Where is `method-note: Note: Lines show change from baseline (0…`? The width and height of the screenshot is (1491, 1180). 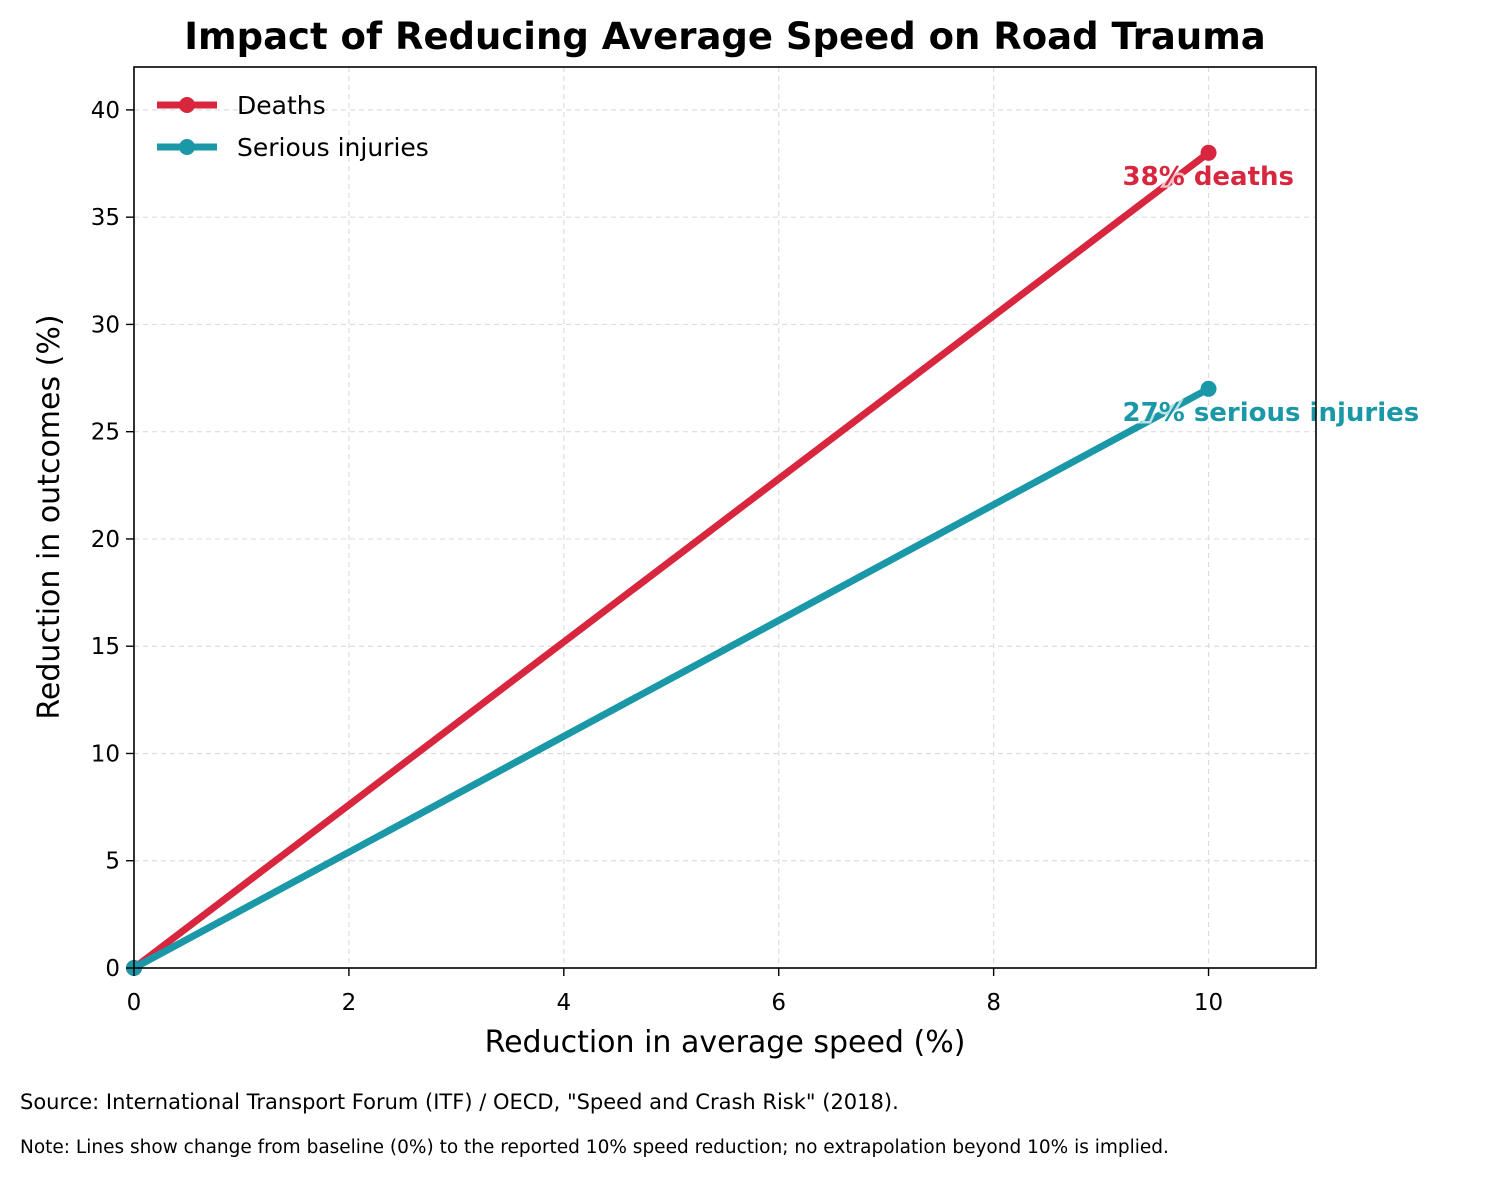 method-note: Note: Lines show change from baseline (0… is located at coordinates (594, 1147).